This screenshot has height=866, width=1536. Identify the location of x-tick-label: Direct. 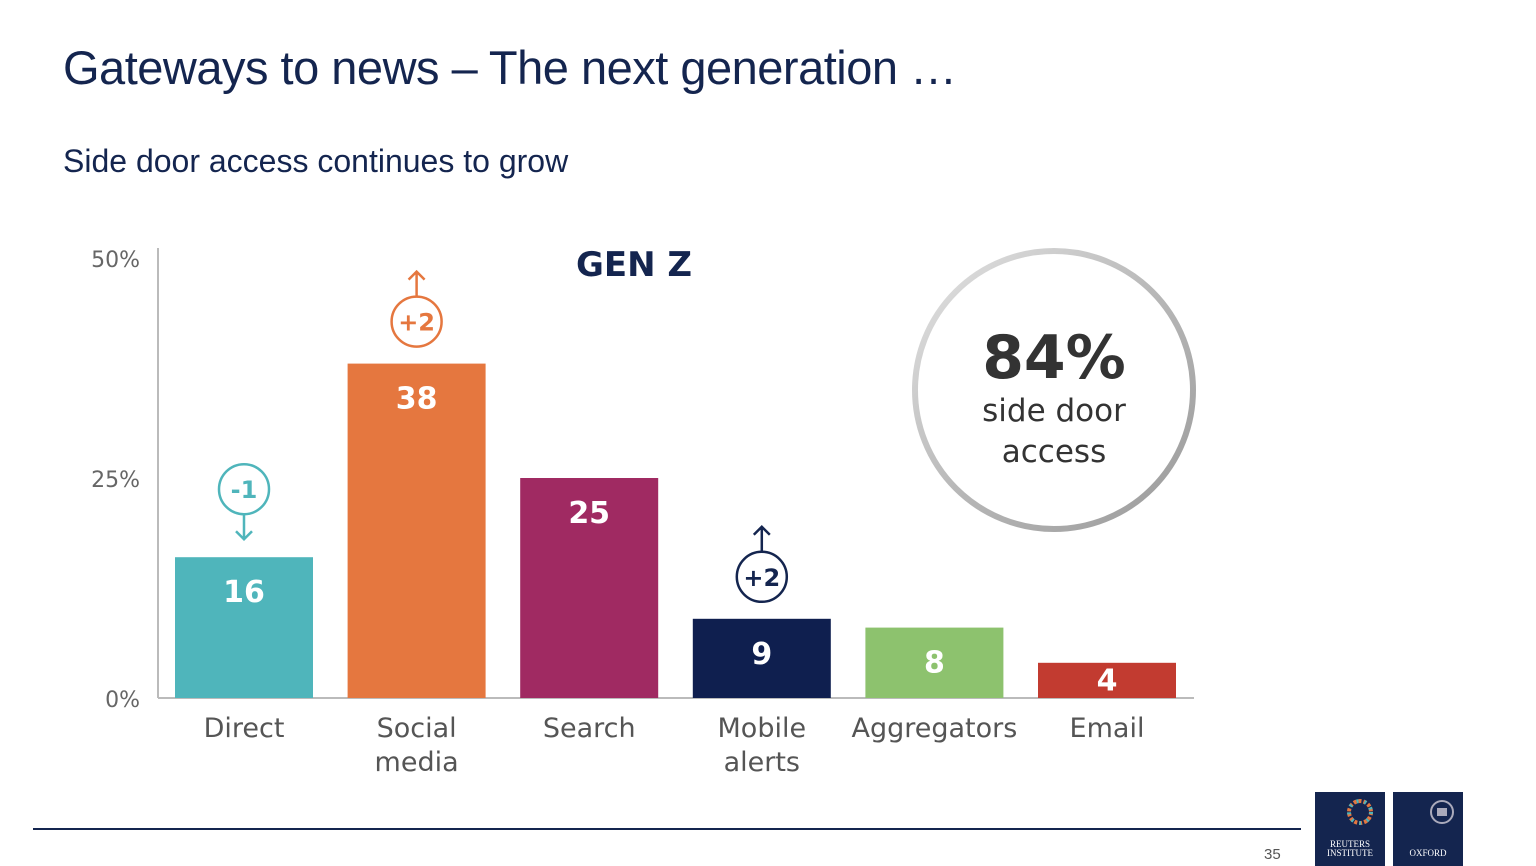
(244, 728).